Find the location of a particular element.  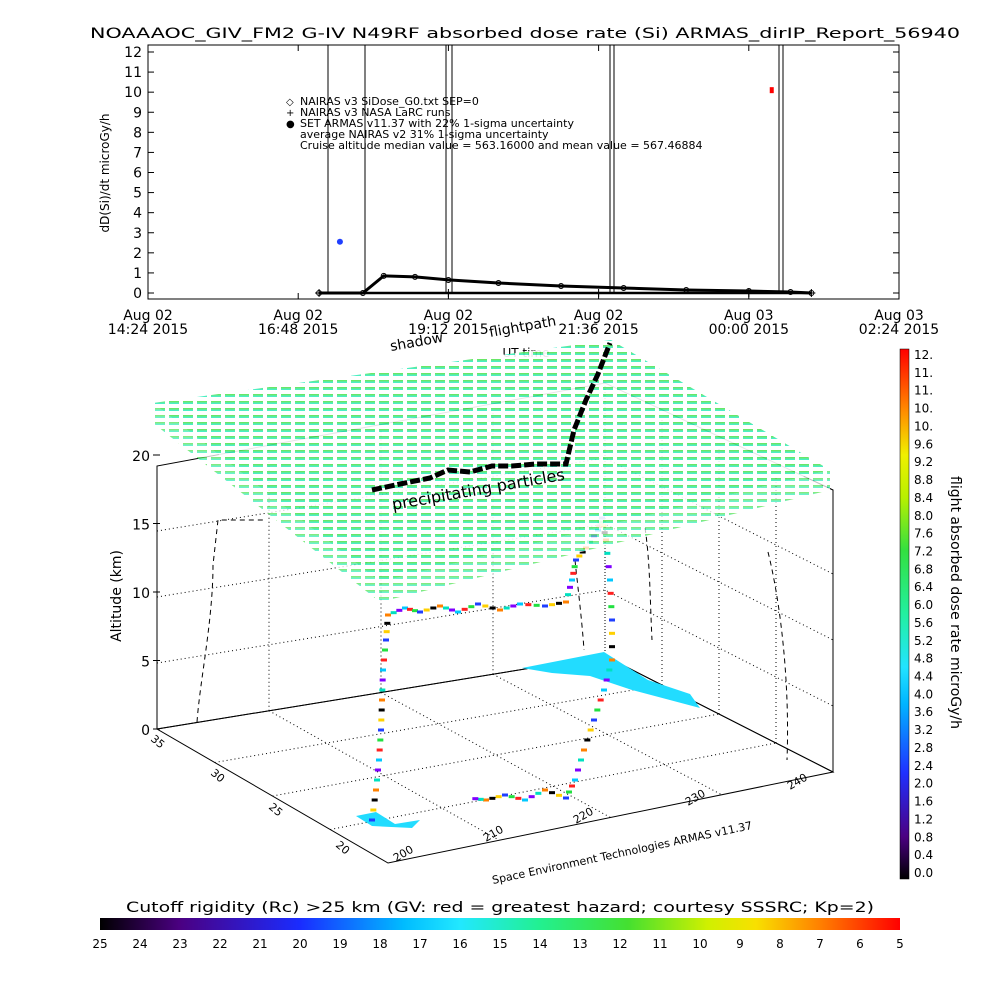

bottom-tick-label: 20 is located at coordinates (299, 944).